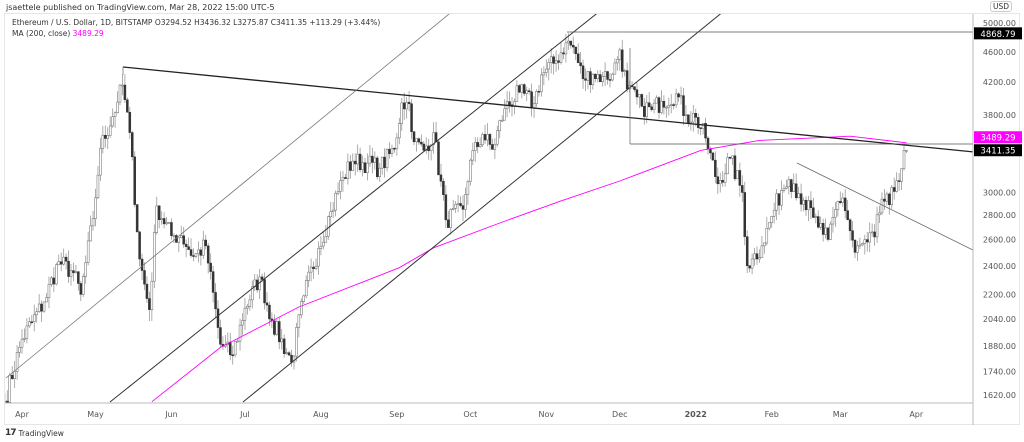 This screenshot has width=1024, height=442. What do you see at coordinates (321, 414) in the screenshot?
I see `x-tick-label: Aug` at bounding box center [321, 414].